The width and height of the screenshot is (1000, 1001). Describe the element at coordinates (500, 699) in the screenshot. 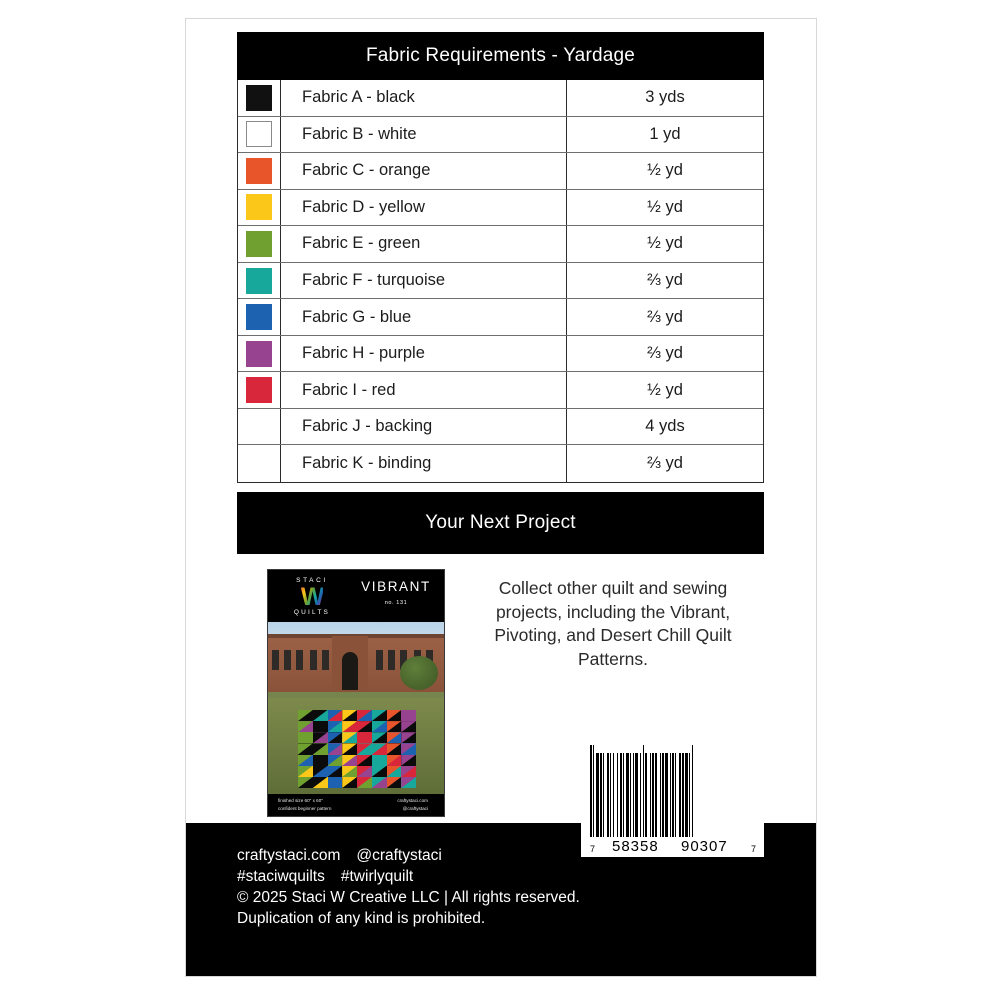

I see `promo-section: STACI W QUILTS VIBRANT no. 131` at that location.